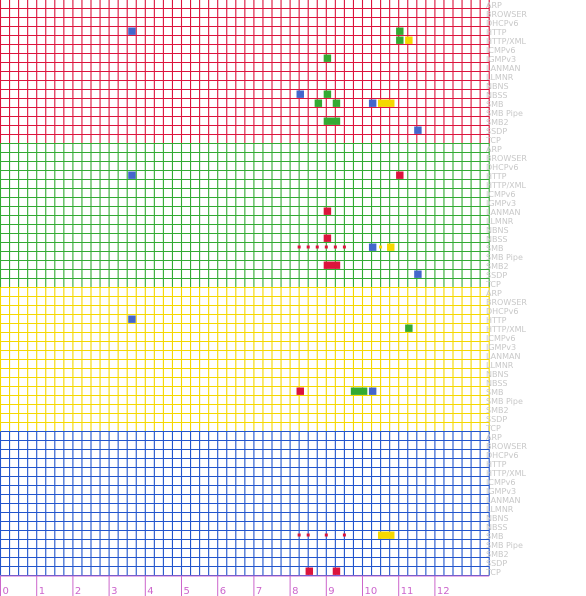  Describe the element at coordinates (223, 591) in the screenshot. I see `x-tick-label: 6` at that location.